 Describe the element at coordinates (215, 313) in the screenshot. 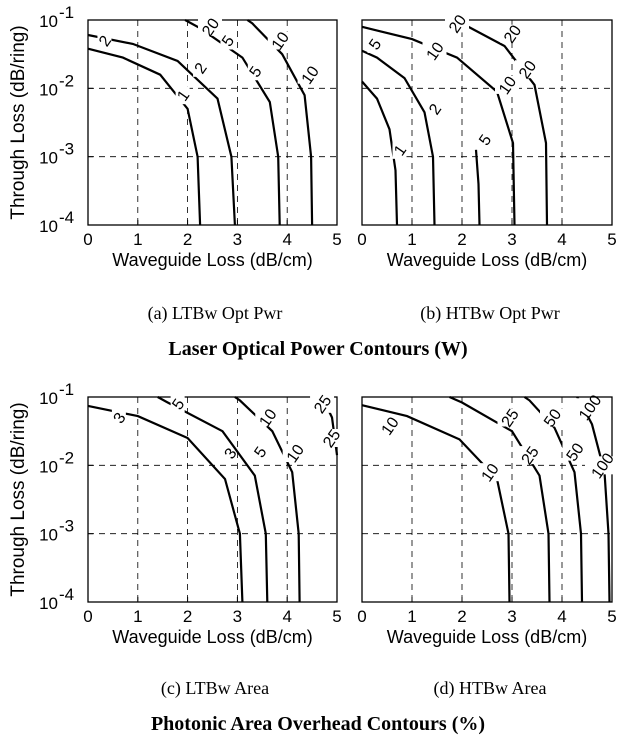

I see `caption-a: (a) LTBw Opt Pwr` at that location.